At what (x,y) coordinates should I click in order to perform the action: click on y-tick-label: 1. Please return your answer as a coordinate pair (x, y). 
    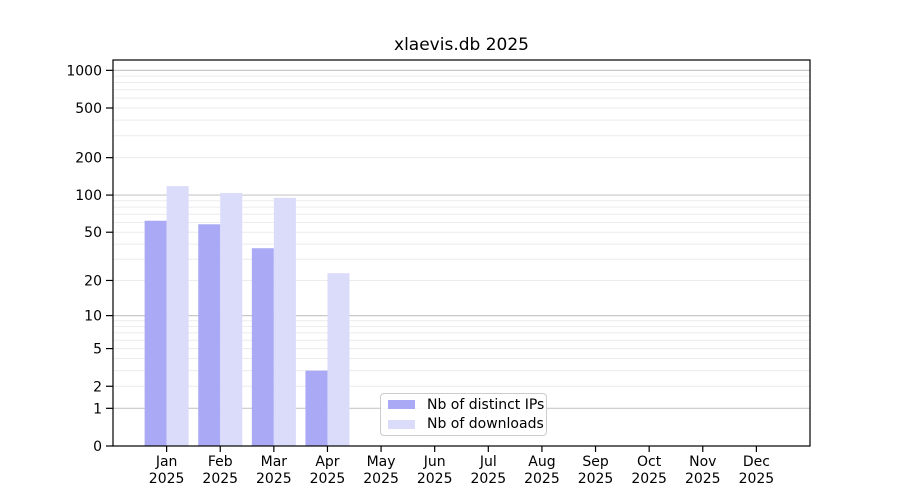
    Looking at the image, I should click on (97, 409).